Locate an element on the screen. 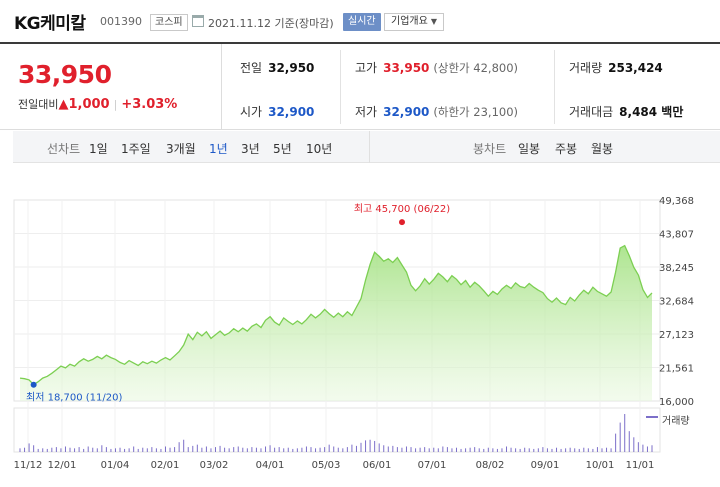 This screenshot has height=487, width=720. period-1w: 1주일 is located at coordinates (136, 149).